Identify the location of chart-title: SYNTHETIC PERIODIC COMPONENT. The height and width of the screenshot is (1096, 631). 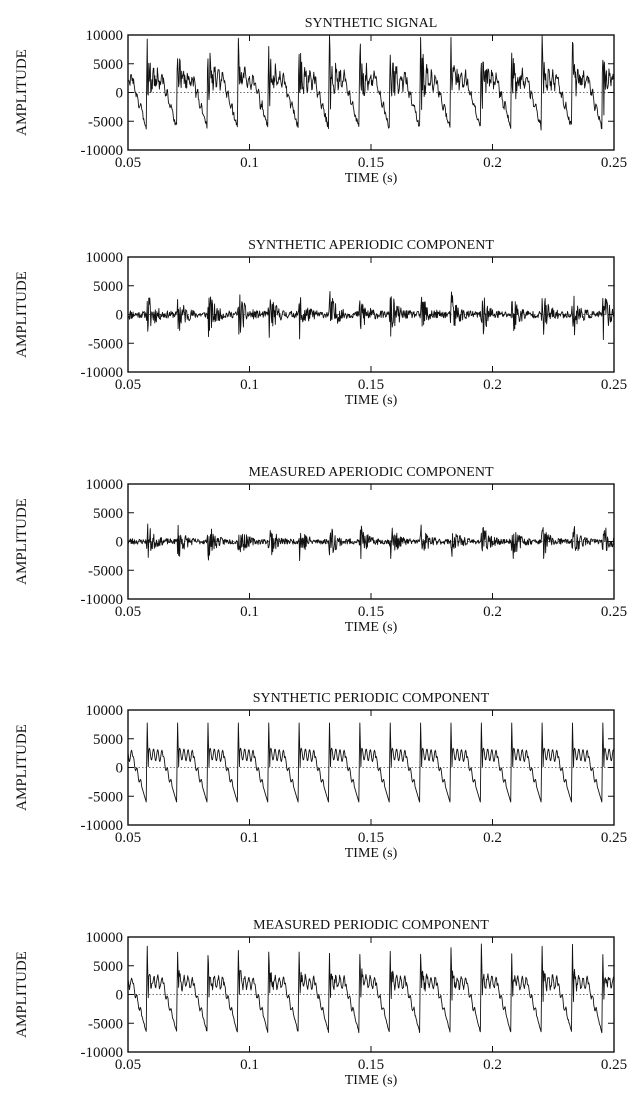
(371, 698).